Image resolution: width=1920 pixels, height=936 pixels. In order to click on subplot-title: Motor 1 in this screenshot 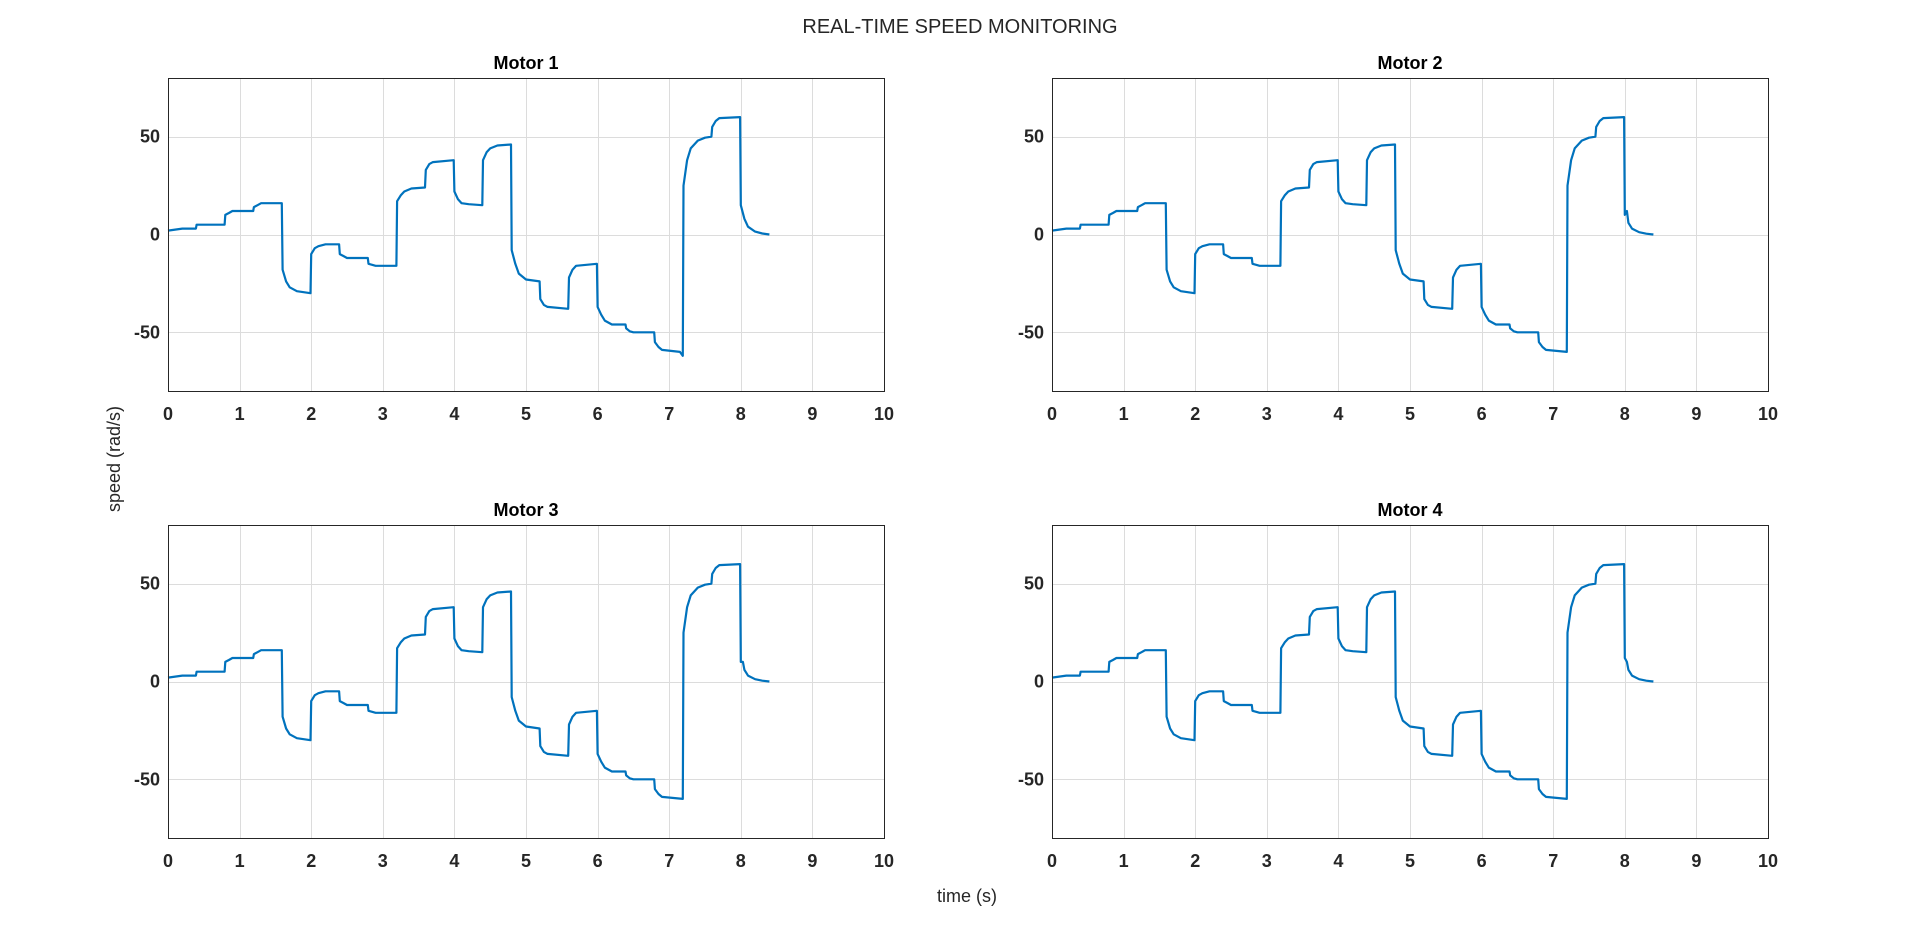, I will do `click(526, 63)`.